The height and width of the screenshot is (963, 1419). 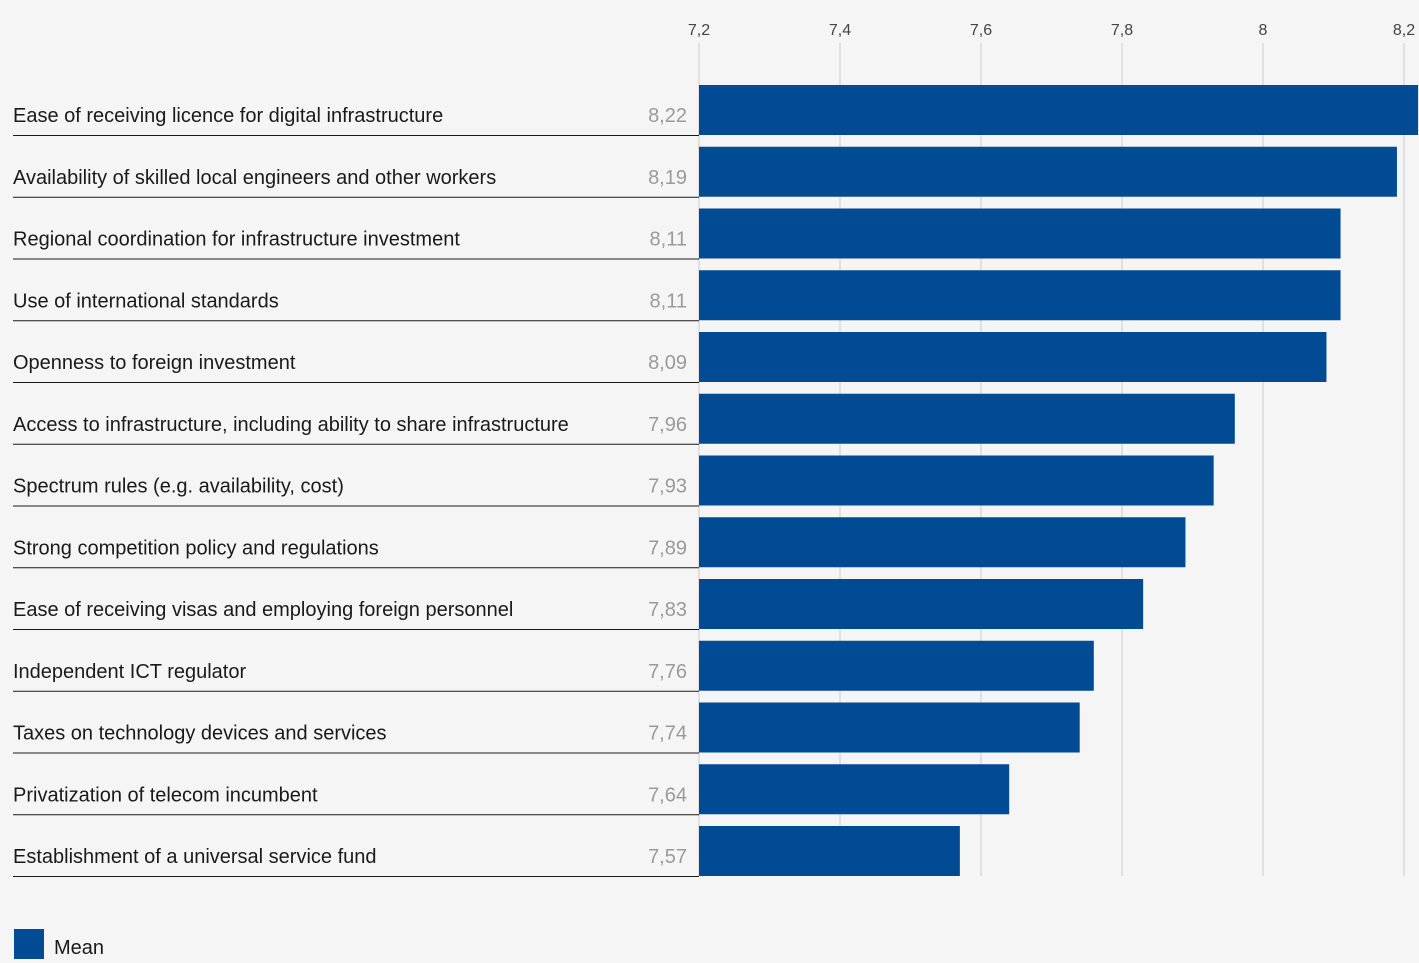 What do you see at coordinates (79, 948) in the screenshot?
I see `legend-label: Mean` at bounding box center [79, 948].